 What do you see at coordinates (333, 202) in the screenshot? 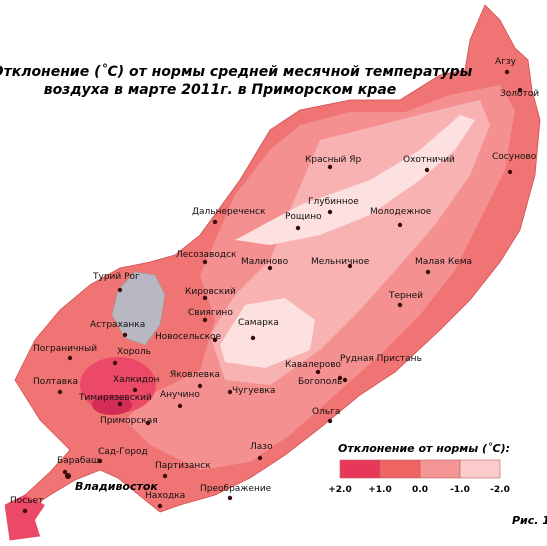
I see `station-label: Глубинное` at bounding box center [333, 202].